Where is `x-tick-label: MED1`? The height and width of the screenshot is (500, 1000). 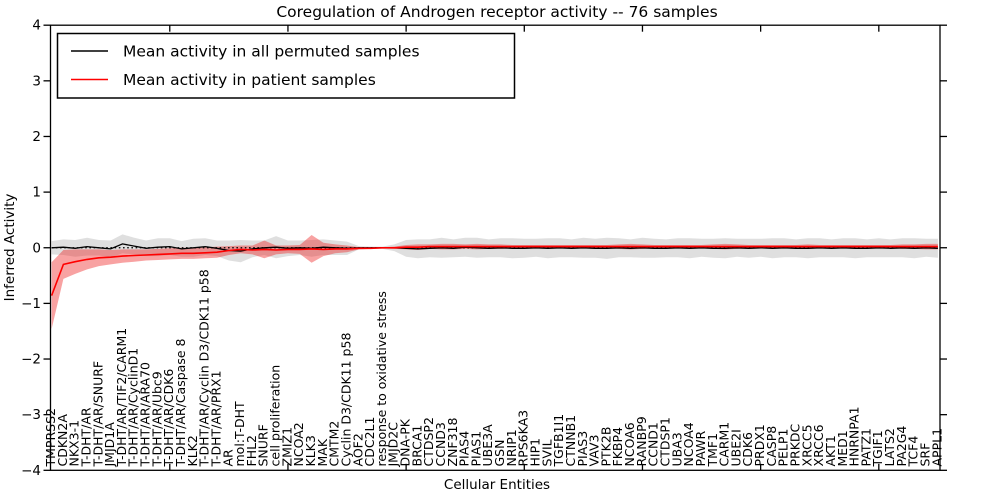
x-tick-label: MED1 is located at coordinates (842, 448).